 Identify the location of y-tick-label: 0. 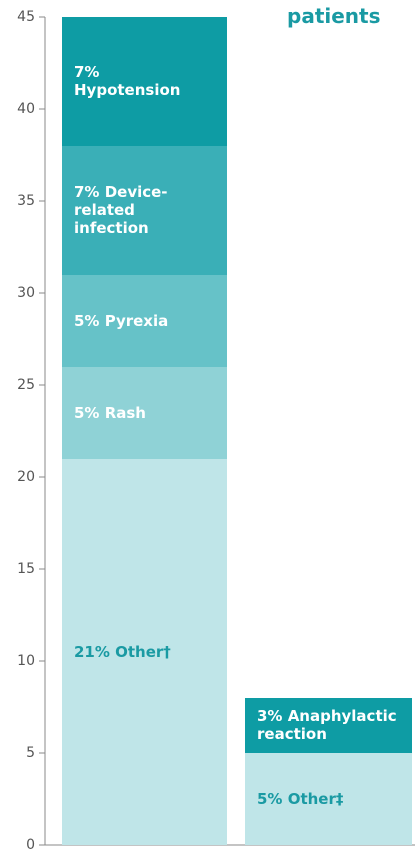
(30, 844).